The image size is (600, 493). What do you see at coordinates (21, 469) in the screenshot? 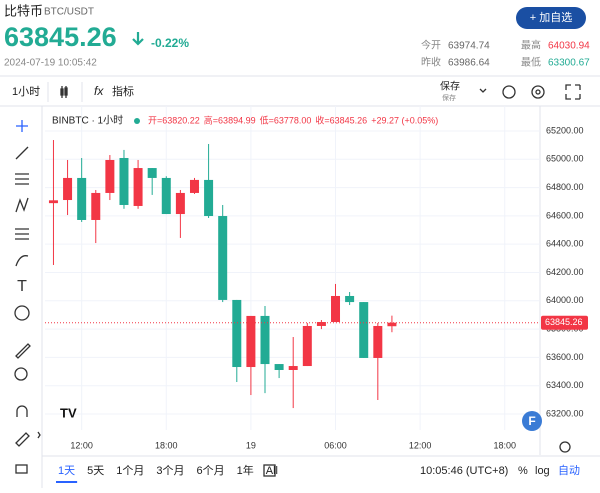
I see `lock-tool` at bounding box center [21, 469].